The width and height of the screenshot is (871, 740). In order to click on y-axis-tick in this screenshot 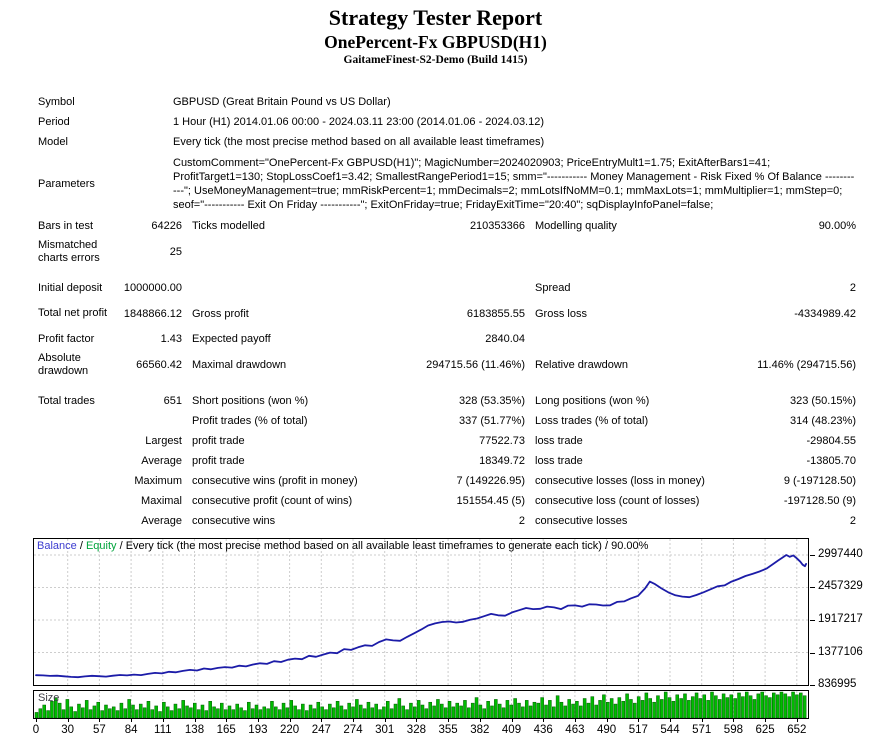, I will do `click(812, 685)`.